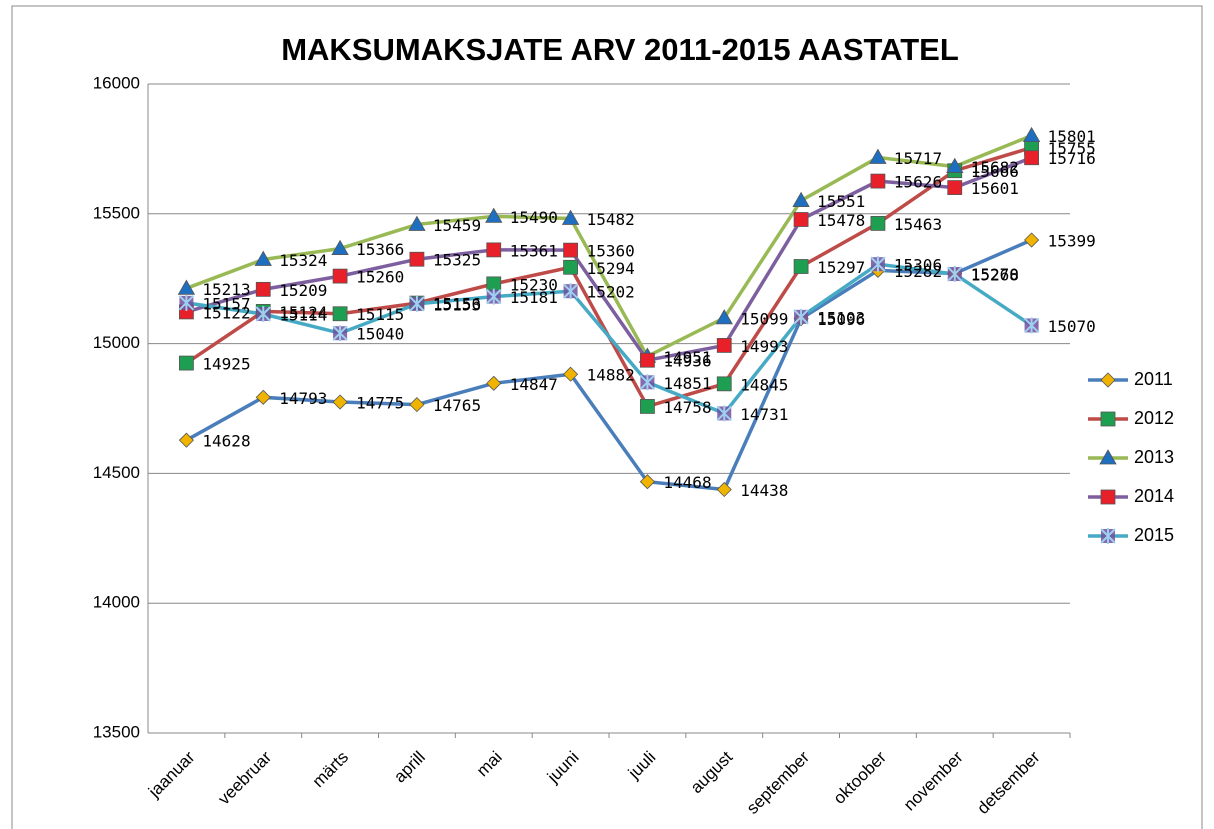 The width and height of the screenshot is (1214, 829). I want to click on data-label: 15717, so click(918, 158).